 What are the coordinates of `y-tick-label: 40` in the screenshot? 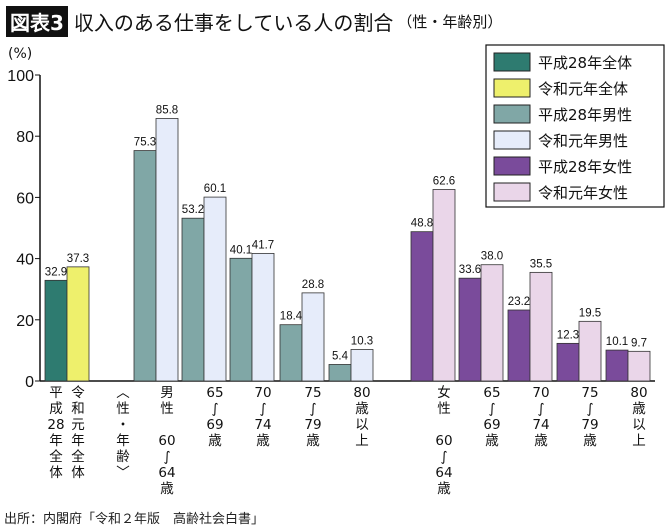 It's located at (25, 260).